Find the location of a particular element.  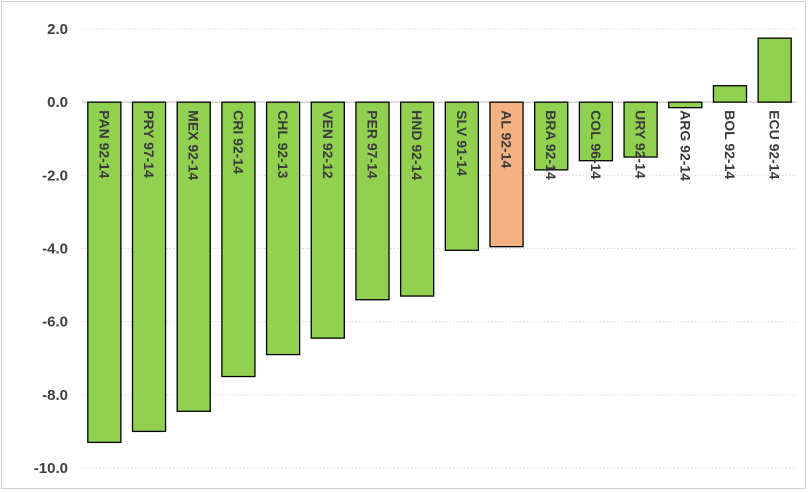

category-label: PRY 97-14 is located at coordinates (149, 144).